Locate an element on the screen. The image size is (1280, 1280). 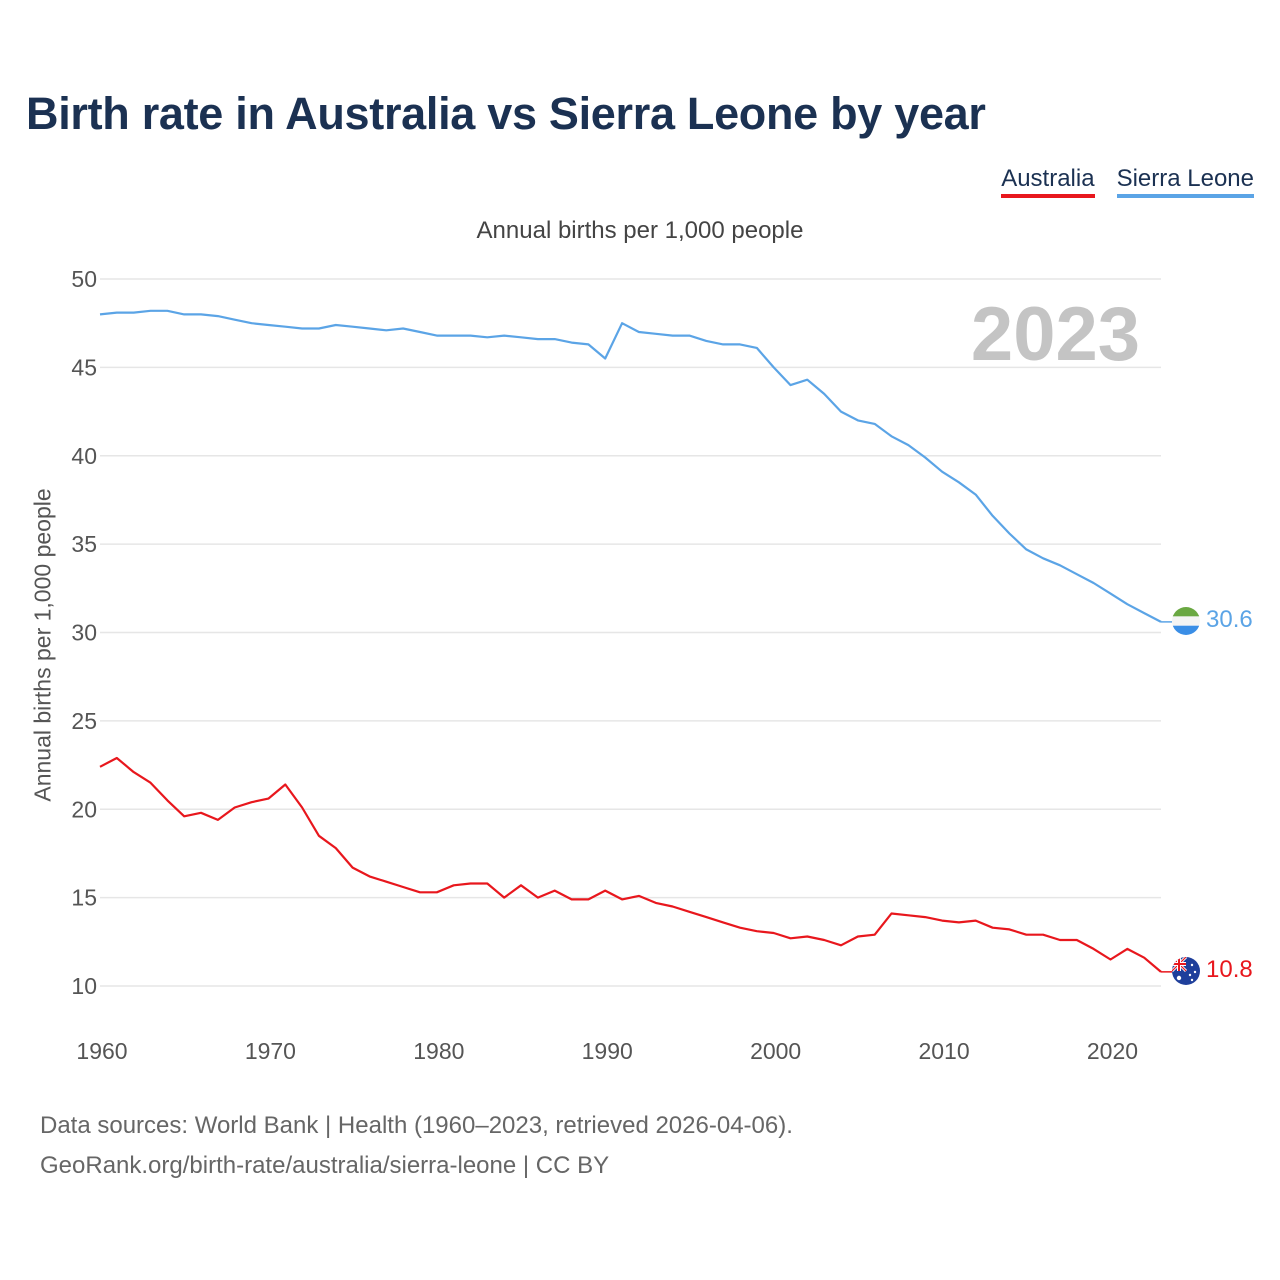
y-tick-label-45: 45 is located at coordinates (84, 367).